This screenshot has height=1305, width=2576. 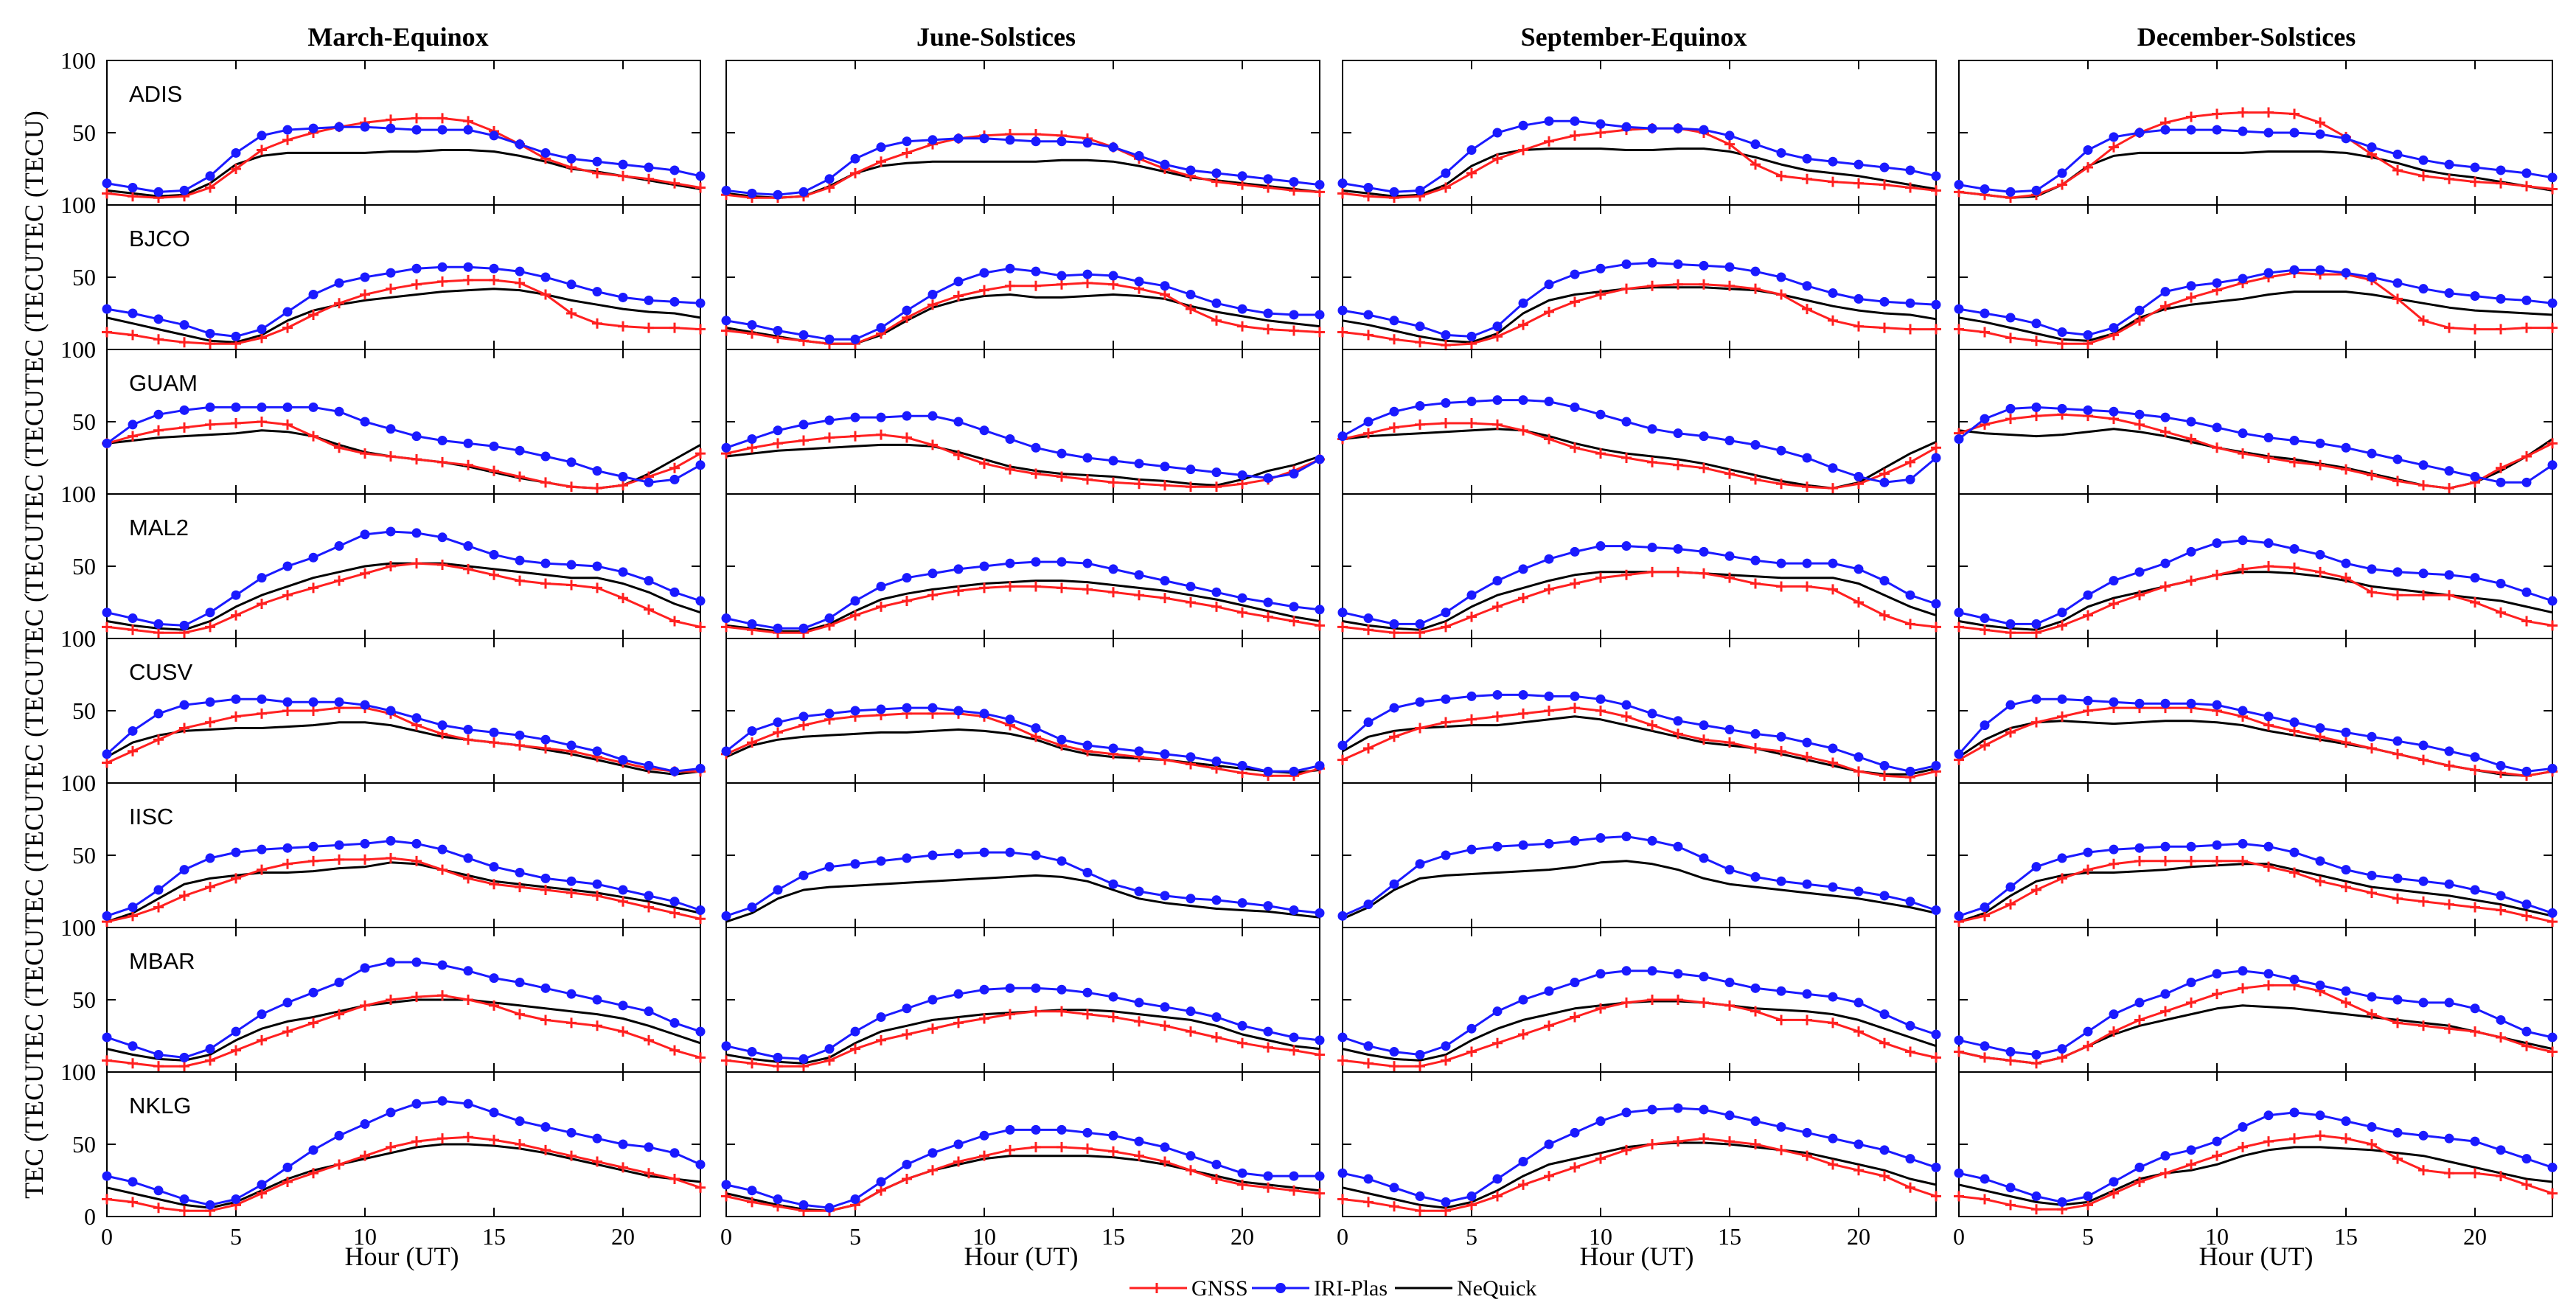 I want to click on y-tick-label: 100, so click(x=78, y=1072).